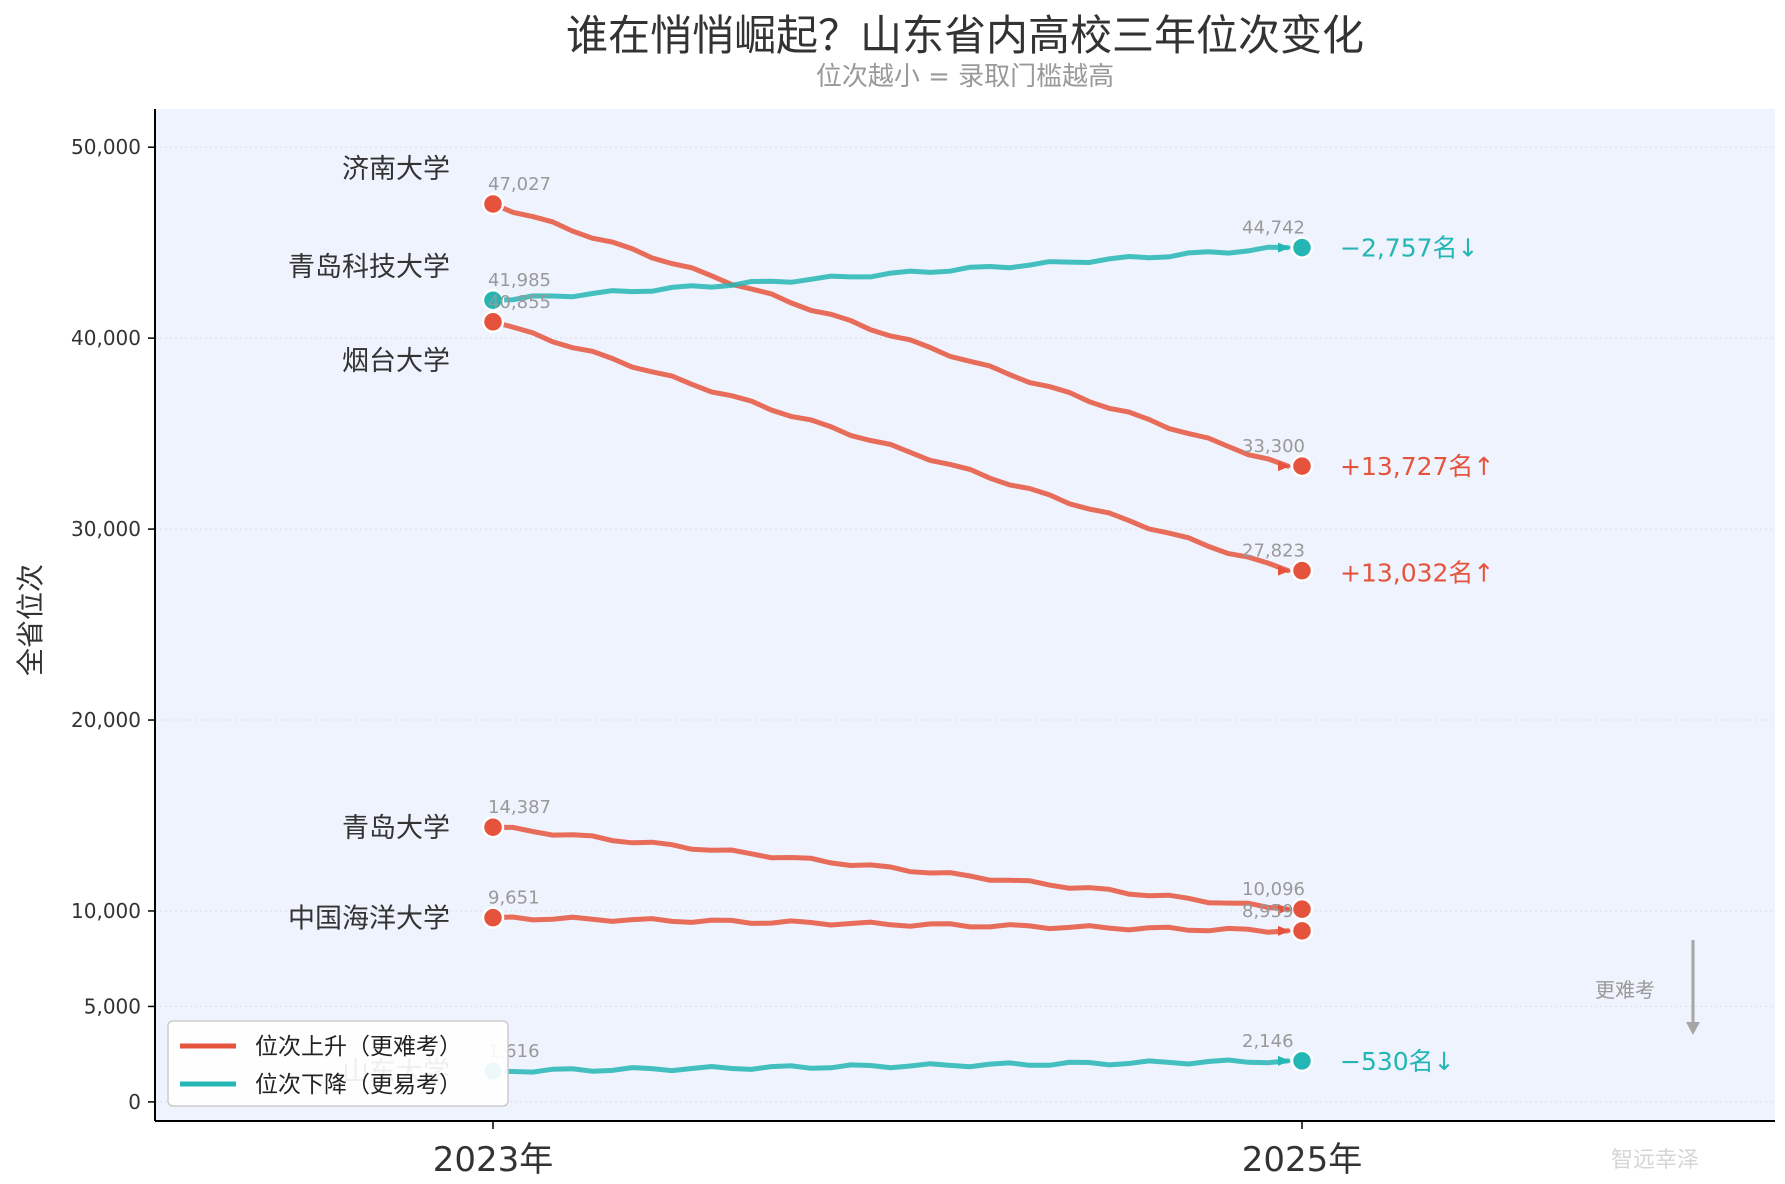  What do you see at coordinates (1655, 1160) in the screenshot?
I see `watermark: 智远幸泽` at bounding box center [1655, 1160].